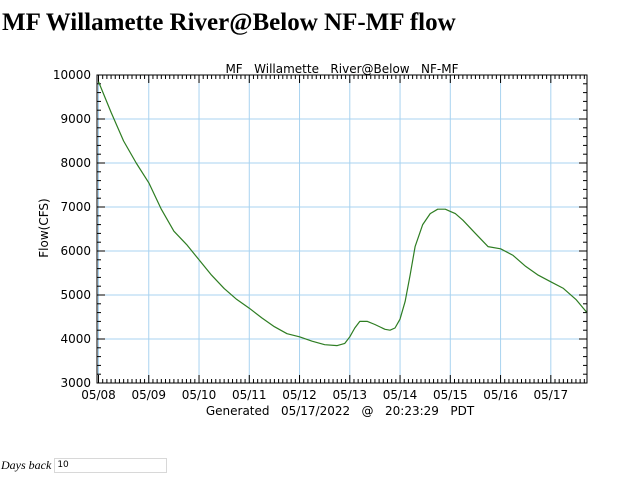  I want to click on x-tick-label: 05/17, so click(551, 395).